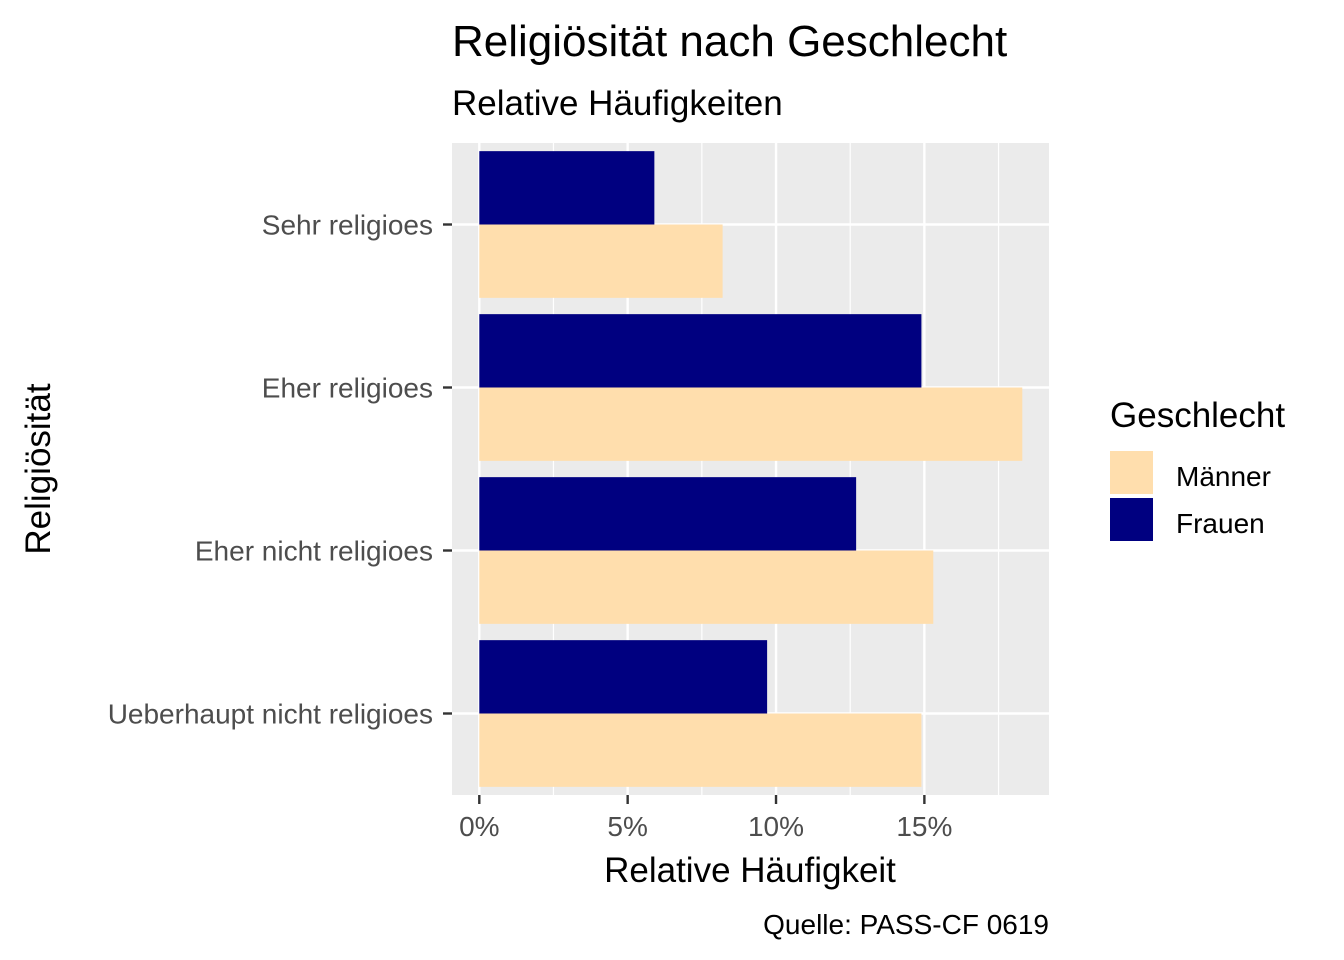 The image size is (1344, 960). I want to click on x-axis-title: Relative Häufigkeit, so click(750, 870).